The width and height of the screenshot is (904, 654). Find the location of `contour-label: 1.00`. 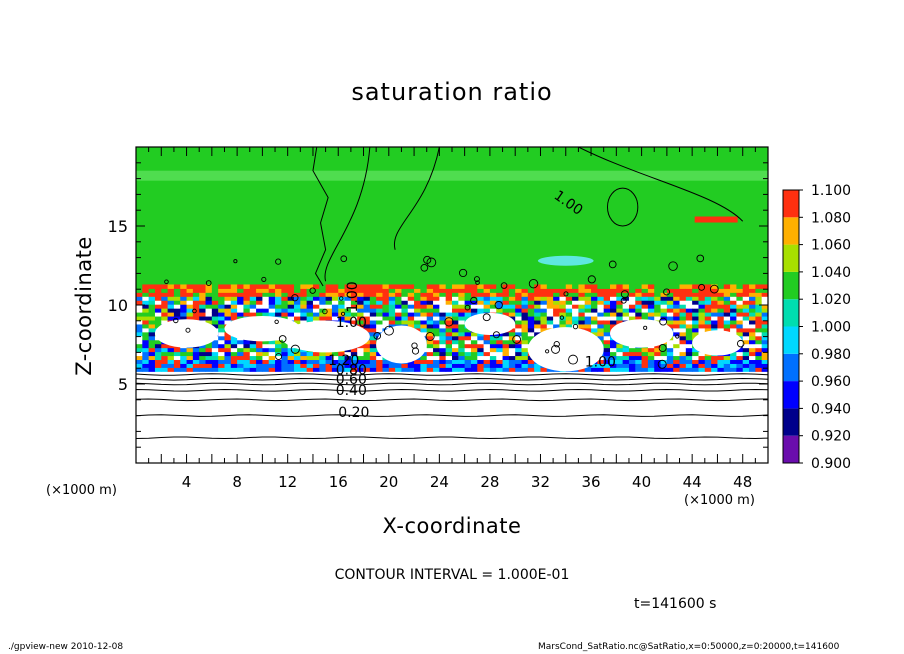

contour-label: 1.00 is located at coordinates (353, 296).